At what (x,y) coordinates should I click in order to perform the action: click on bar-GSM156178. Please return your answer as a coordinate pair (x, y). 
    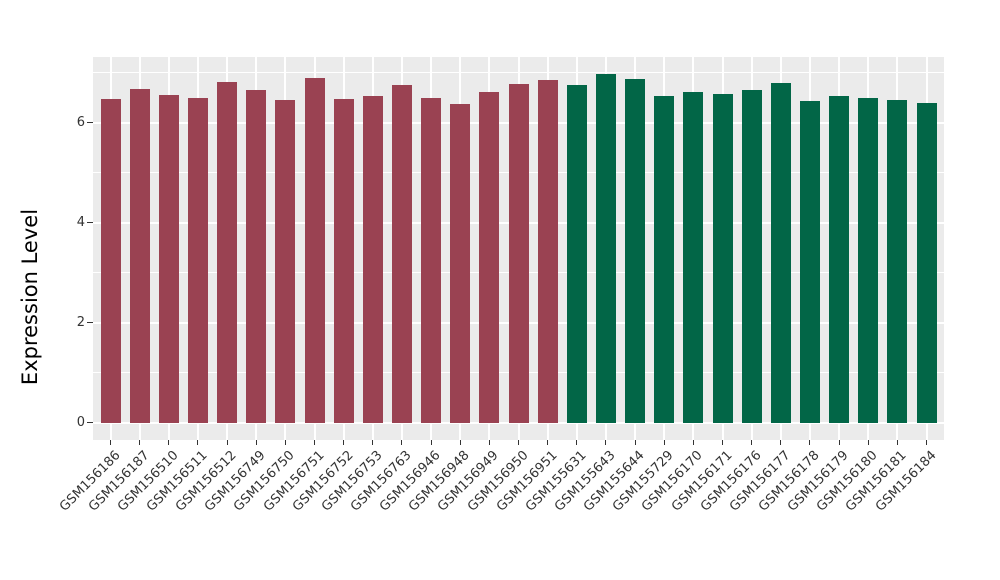
    Looking at the image, I should click on (809, 262).